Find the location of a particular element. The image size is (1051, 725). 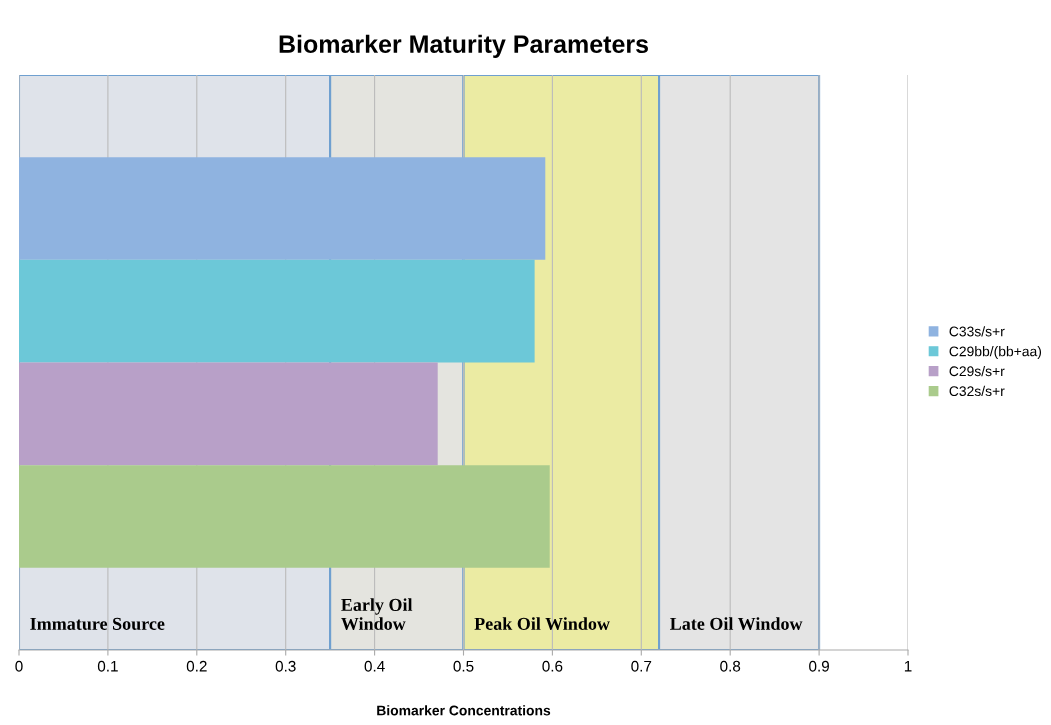

band-label: Early Oil Window is located at coordinates (377, 614).